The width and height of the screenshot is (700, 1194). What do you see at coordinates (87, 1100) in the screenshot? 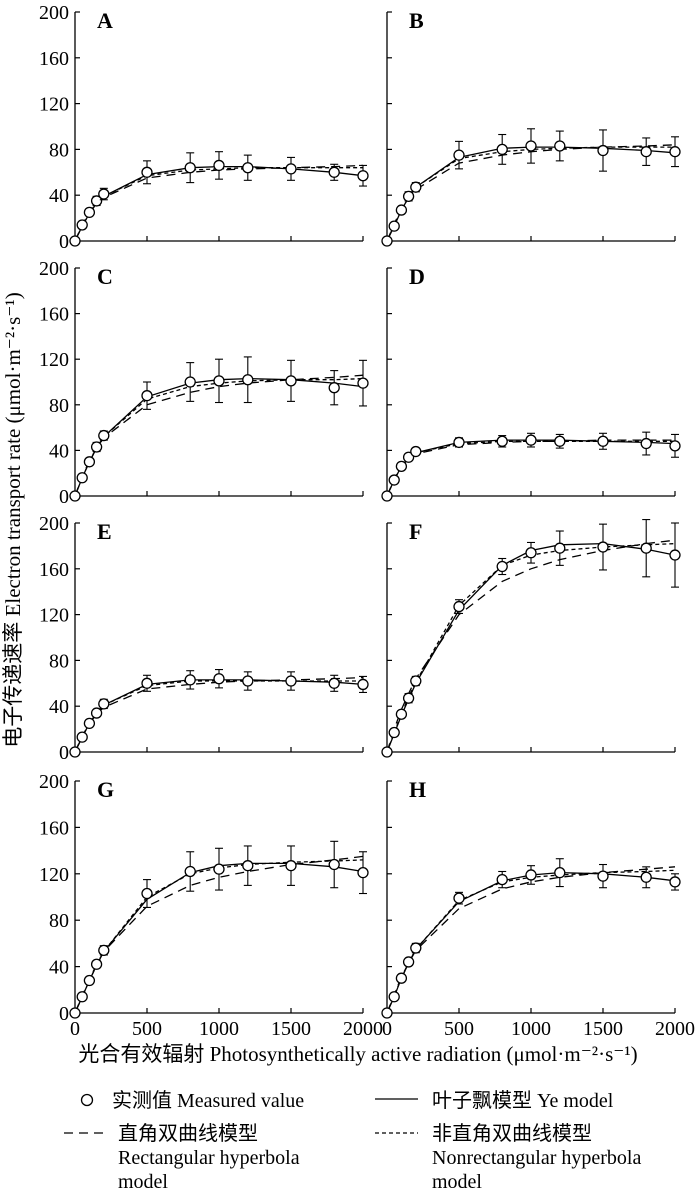
I see `legend-measured-marker` at bounding box center [87, 1100].